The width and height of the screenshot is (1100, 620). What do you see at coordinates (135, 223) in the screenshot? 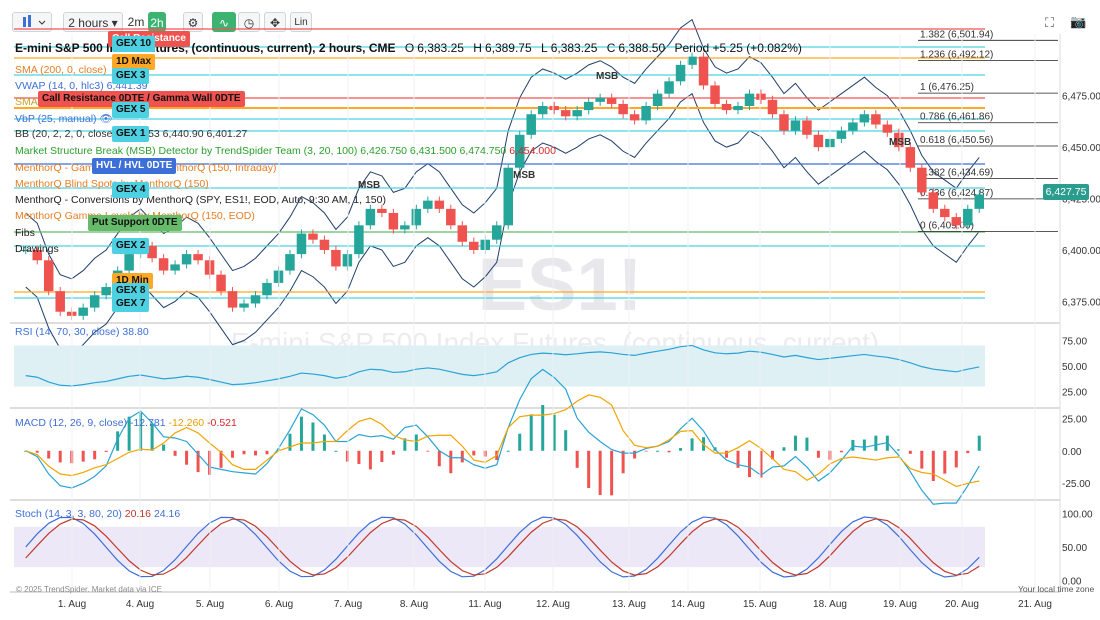
I see `tag-put-support-0dte: Put Support 0DTE` at bounding box center [135, 223].